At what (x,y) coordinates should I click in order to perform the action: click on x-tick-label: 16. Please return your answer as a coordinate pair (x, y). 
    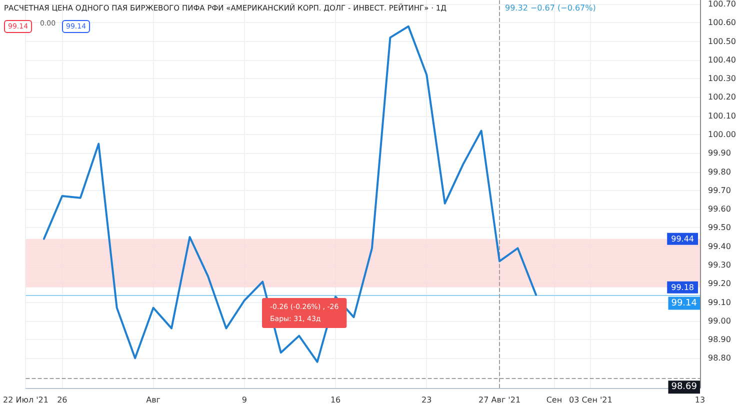
    Looking at the image, I should click on (335, 400).